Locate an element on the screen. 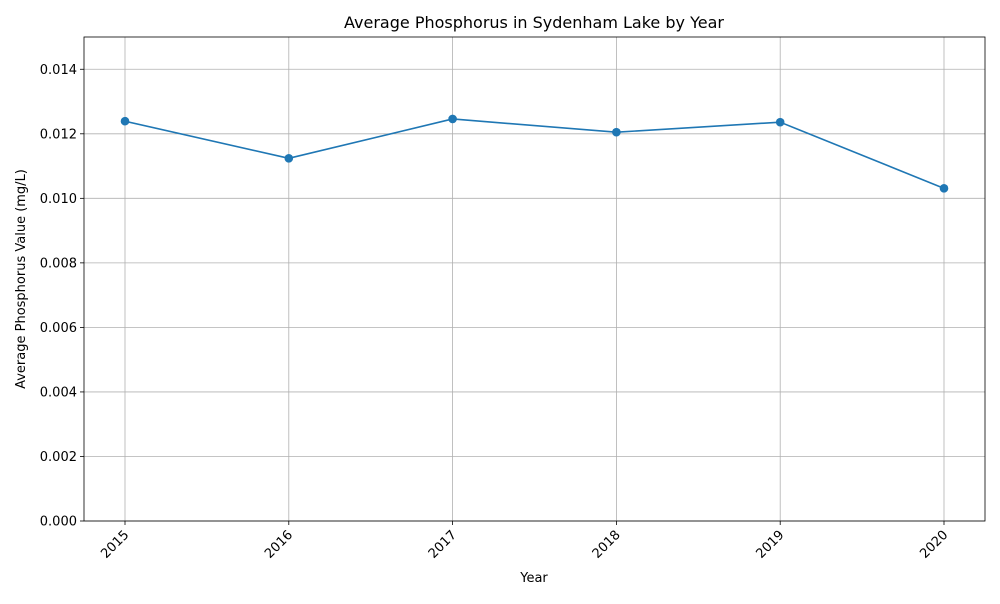 This screenshot has height=604, width=1000. y-tick-label: 0.004 is located at coordinates (58, 392).